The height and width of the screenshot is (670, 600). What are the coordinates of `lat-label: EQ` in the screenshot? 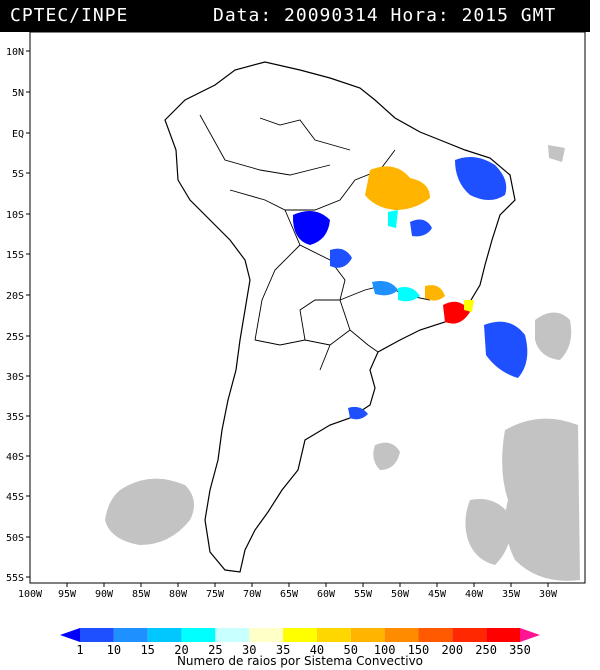 It's located at (18, 134).